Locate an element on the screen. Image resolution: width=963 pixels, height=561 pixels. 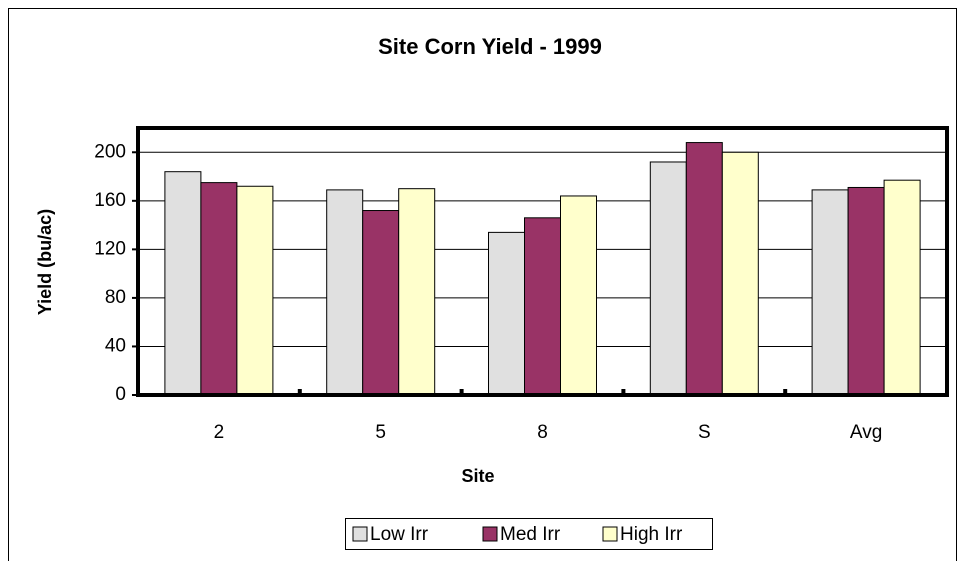
y-tick-label: 0 is located at coordinates (120, 394).